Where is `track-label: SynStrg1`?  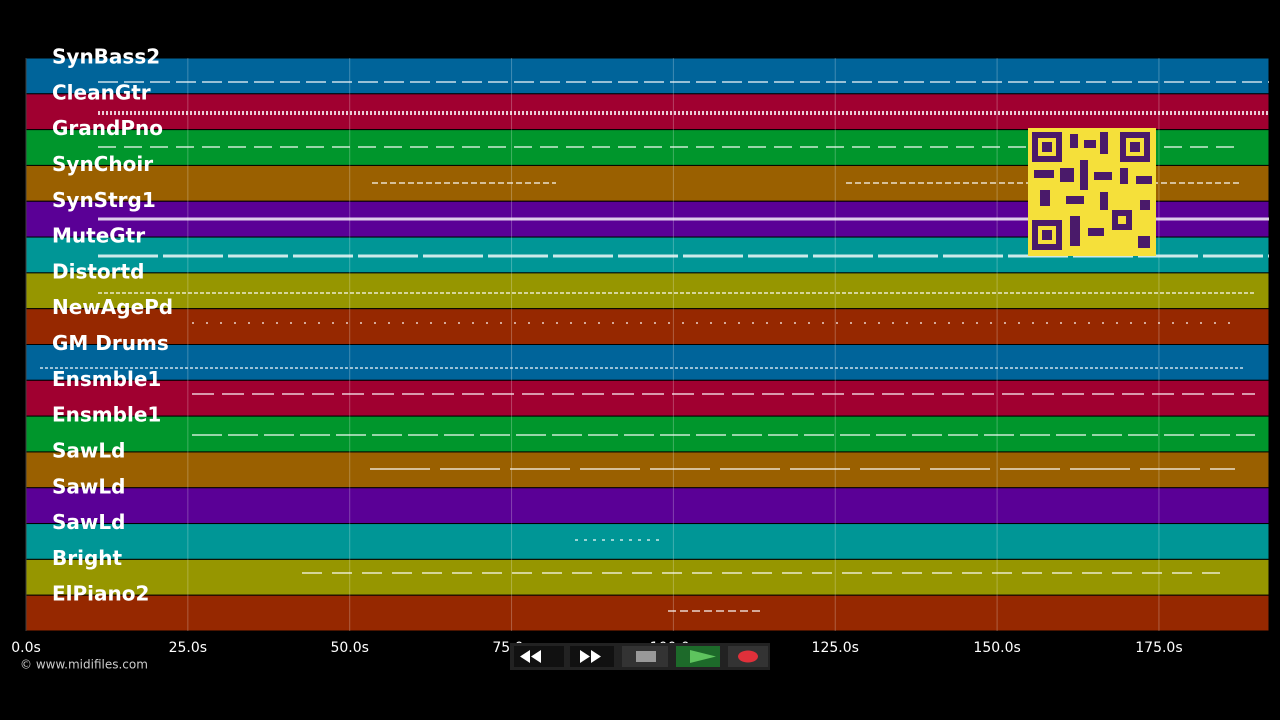
track-label: SynStrg1 is located at coordinates (104, 200).